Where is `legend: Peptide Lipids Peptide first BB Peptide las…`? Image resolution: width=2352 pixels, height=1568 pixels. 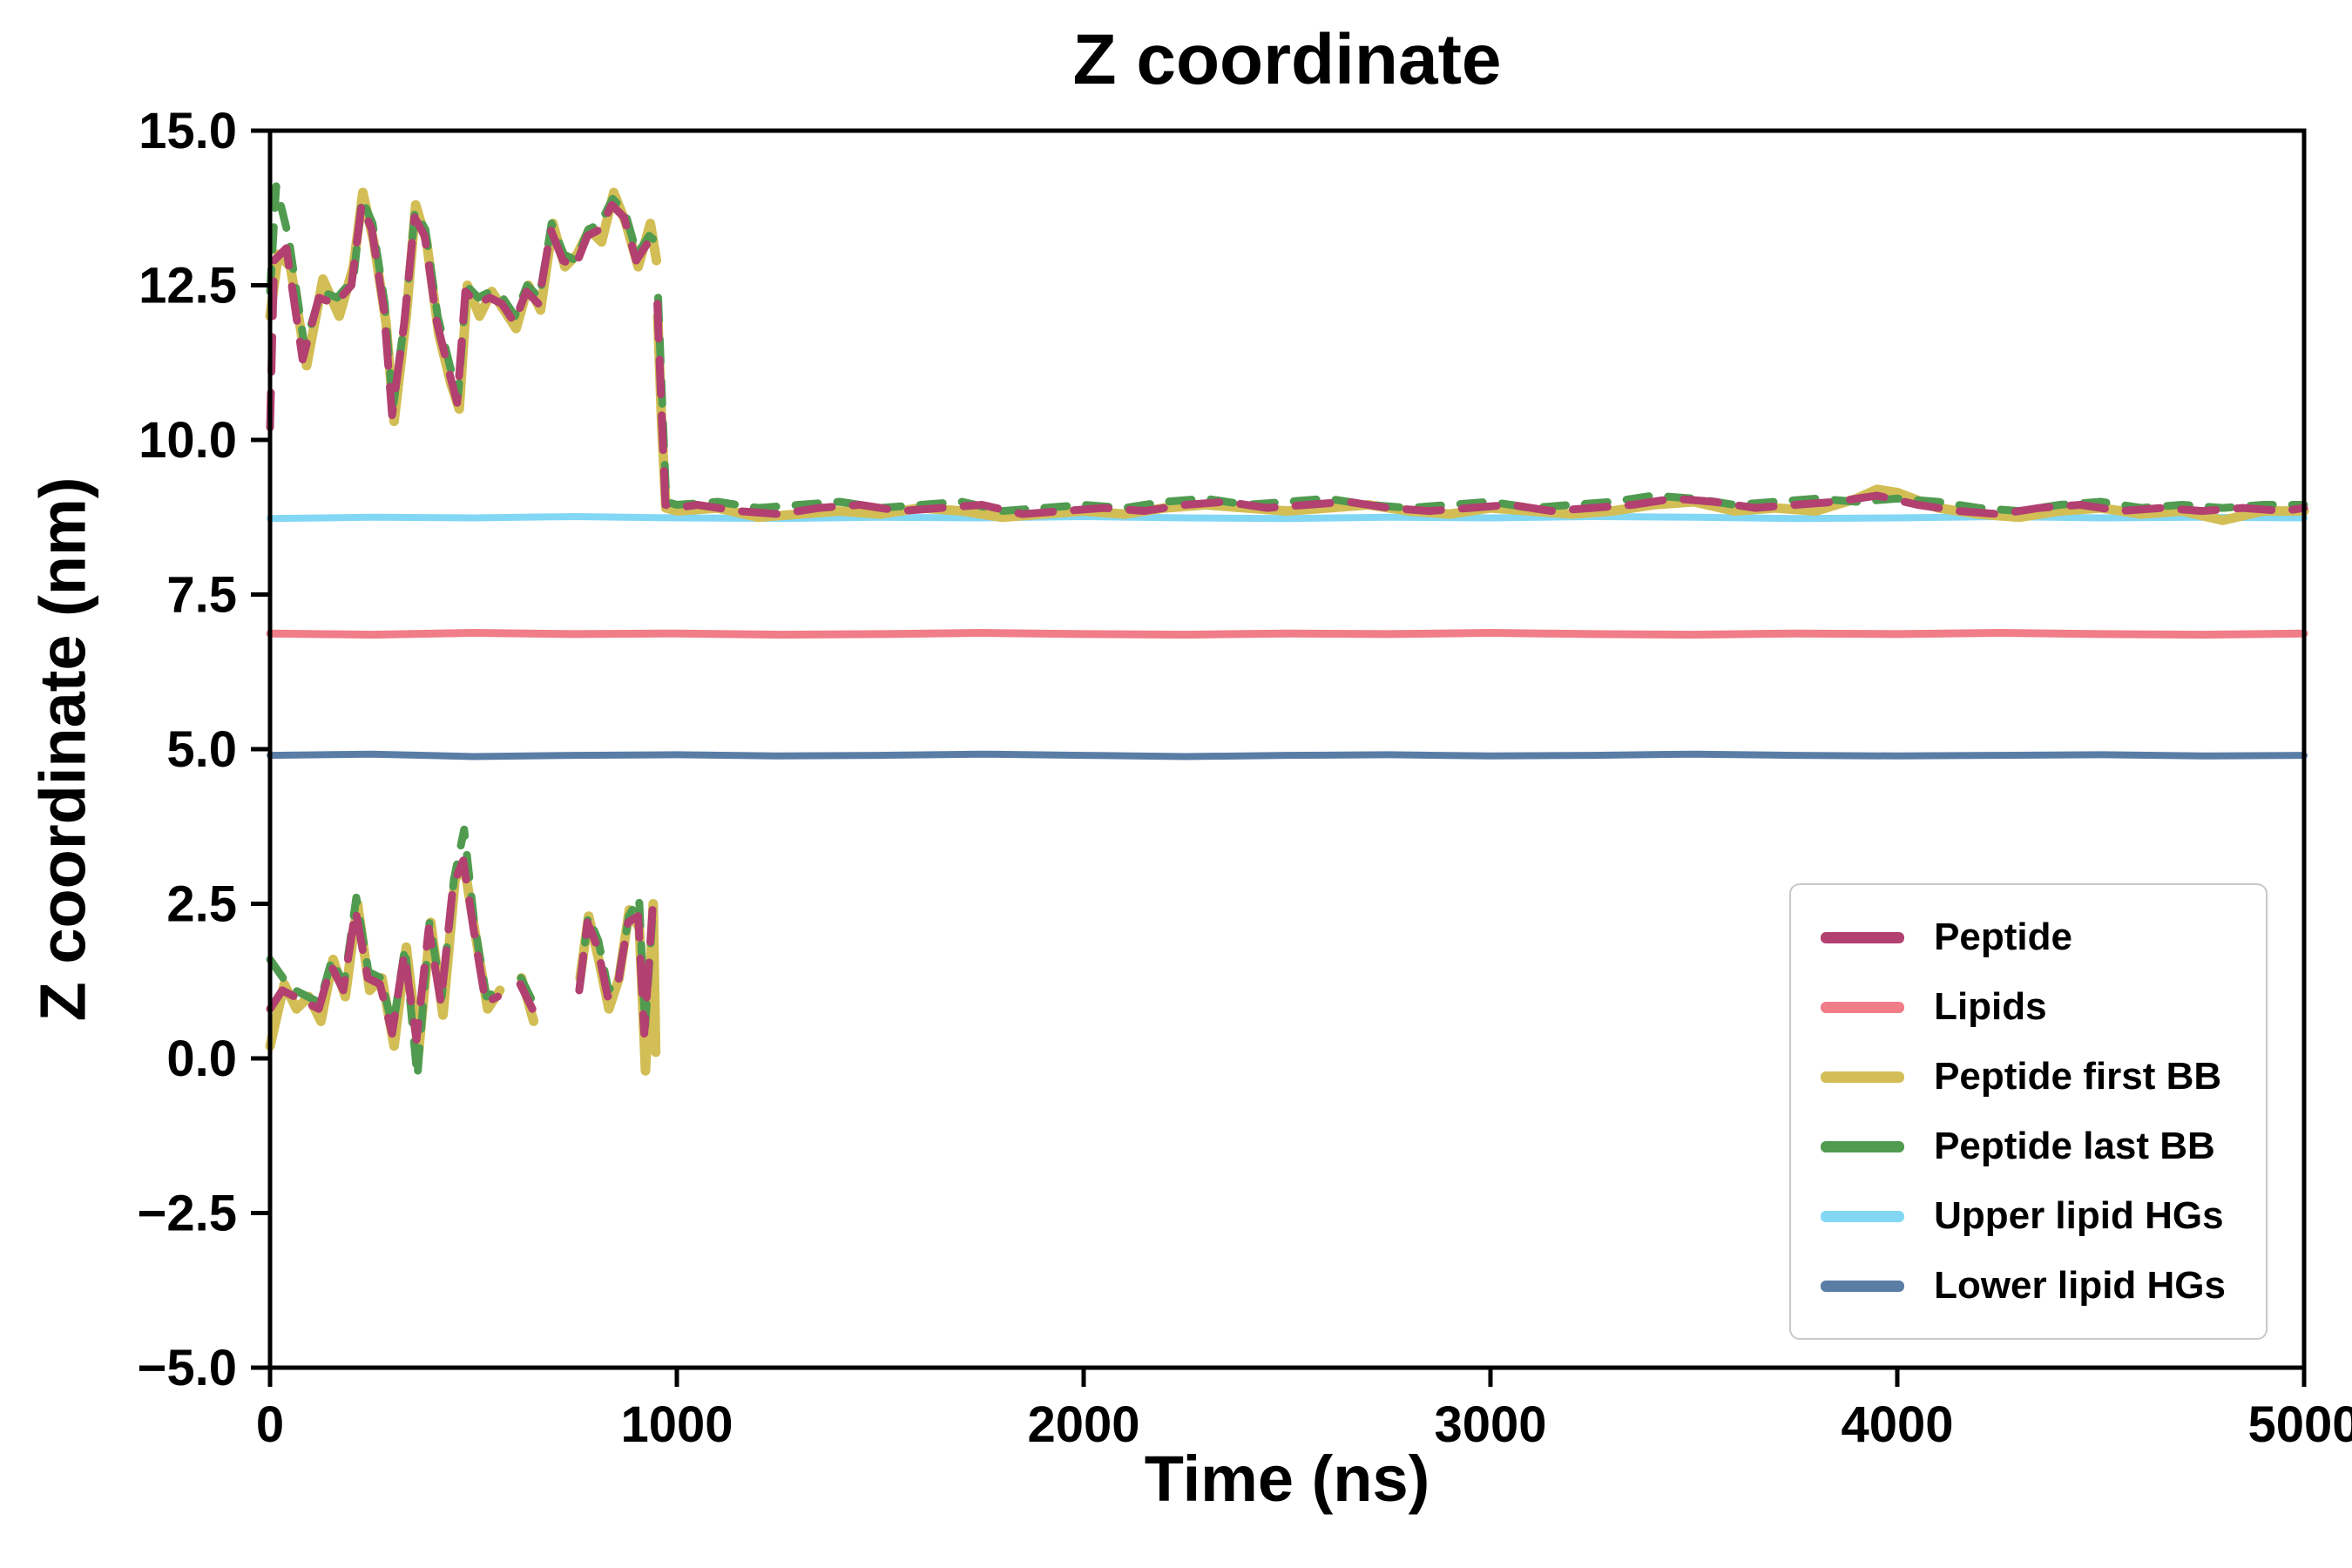 legend: Peptide Lipids Peptide first BB Peptide las… is located at coordinates (2028, 1112).